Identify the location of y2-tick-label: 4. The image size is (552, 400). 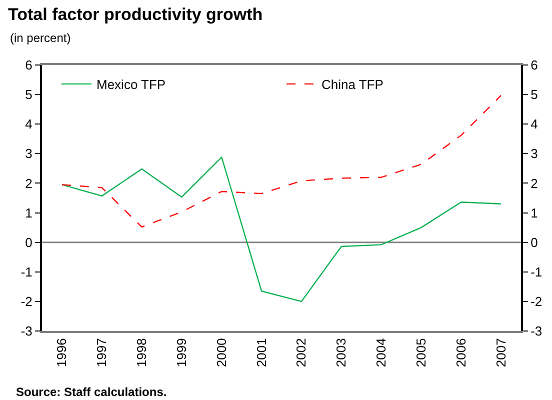
(534, 124).